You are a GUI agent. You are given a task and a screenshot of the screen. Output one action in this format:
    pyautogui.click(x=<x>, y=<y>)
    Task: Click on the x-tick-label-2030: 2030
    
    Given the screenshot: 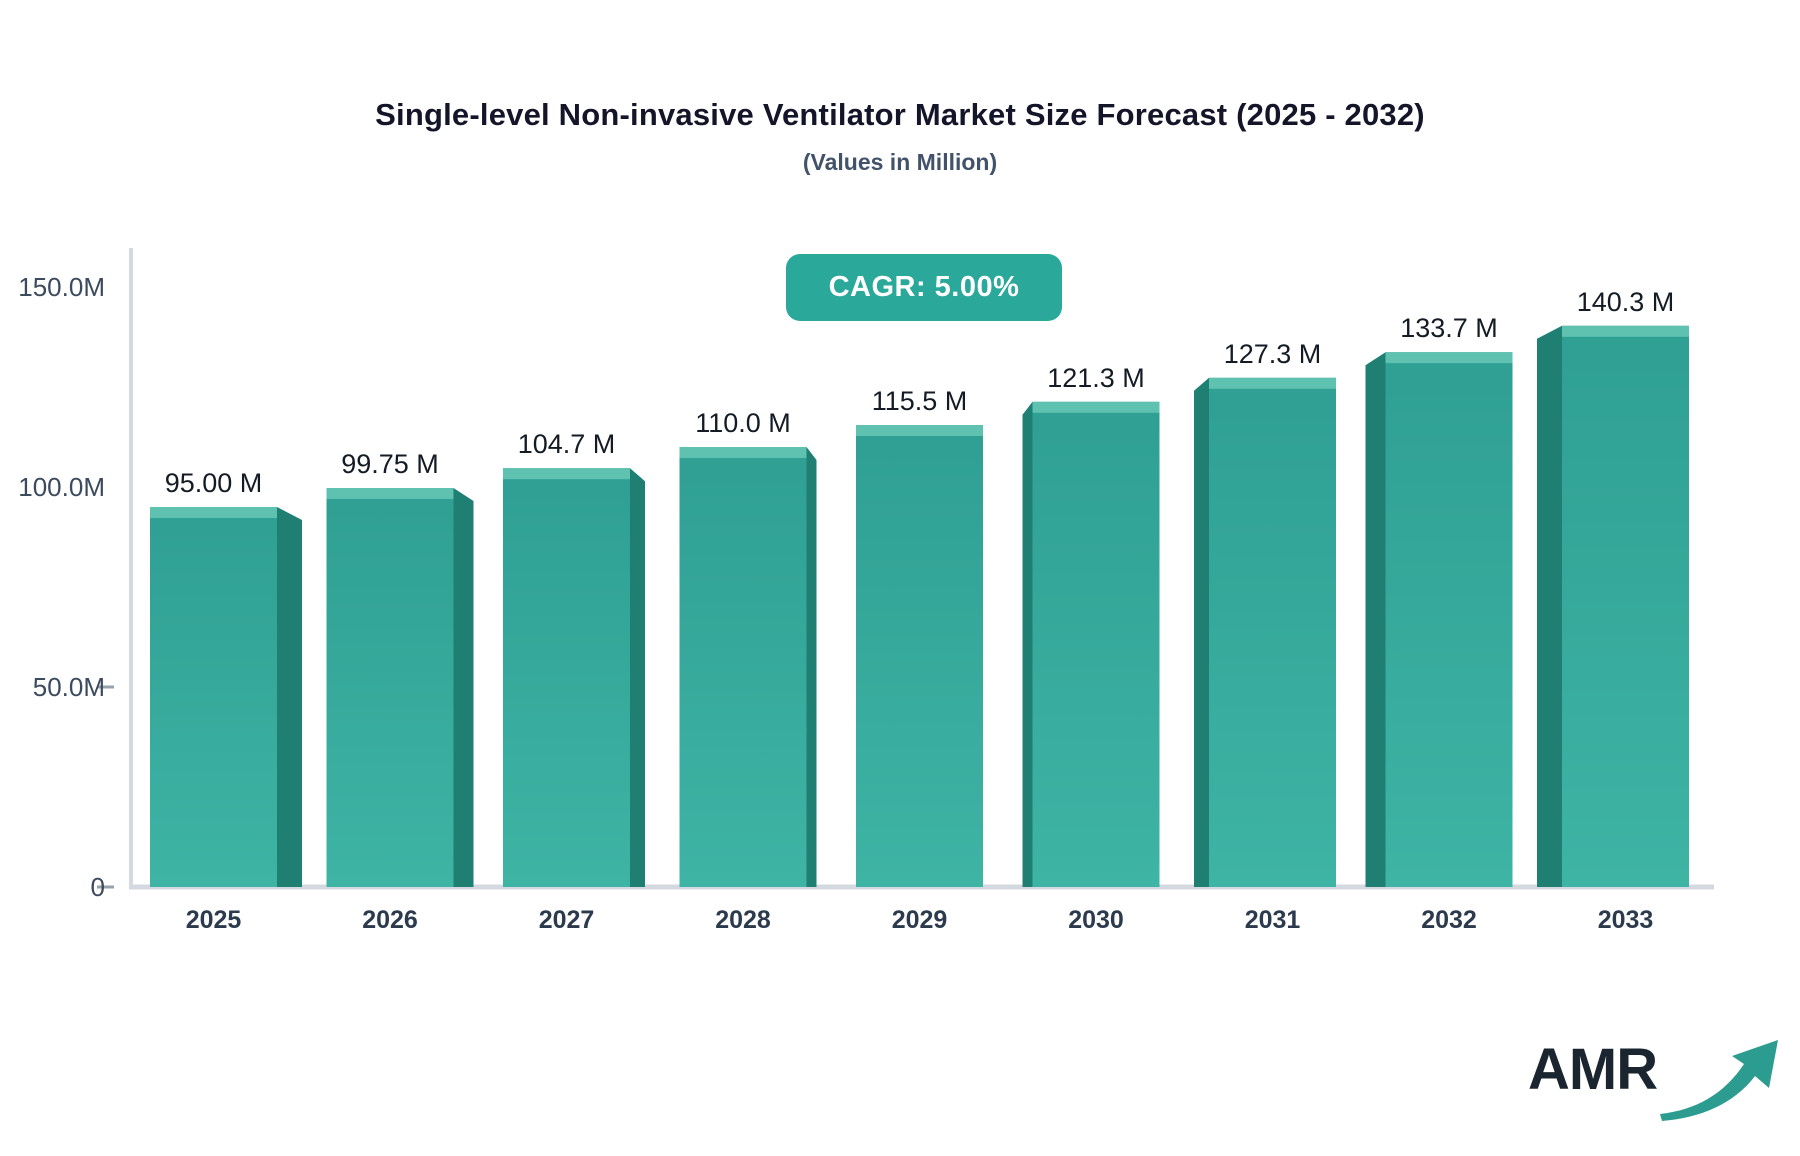 What is the action you would take?
    pyautogui.click(x=1096, y=920)
    